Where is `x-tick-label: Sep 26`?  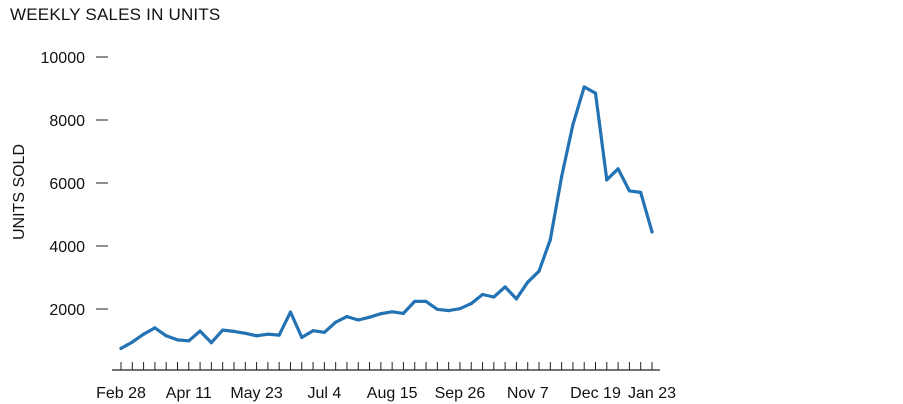
x-tick-label: Sep 26 is located at coordinates (460, 393).